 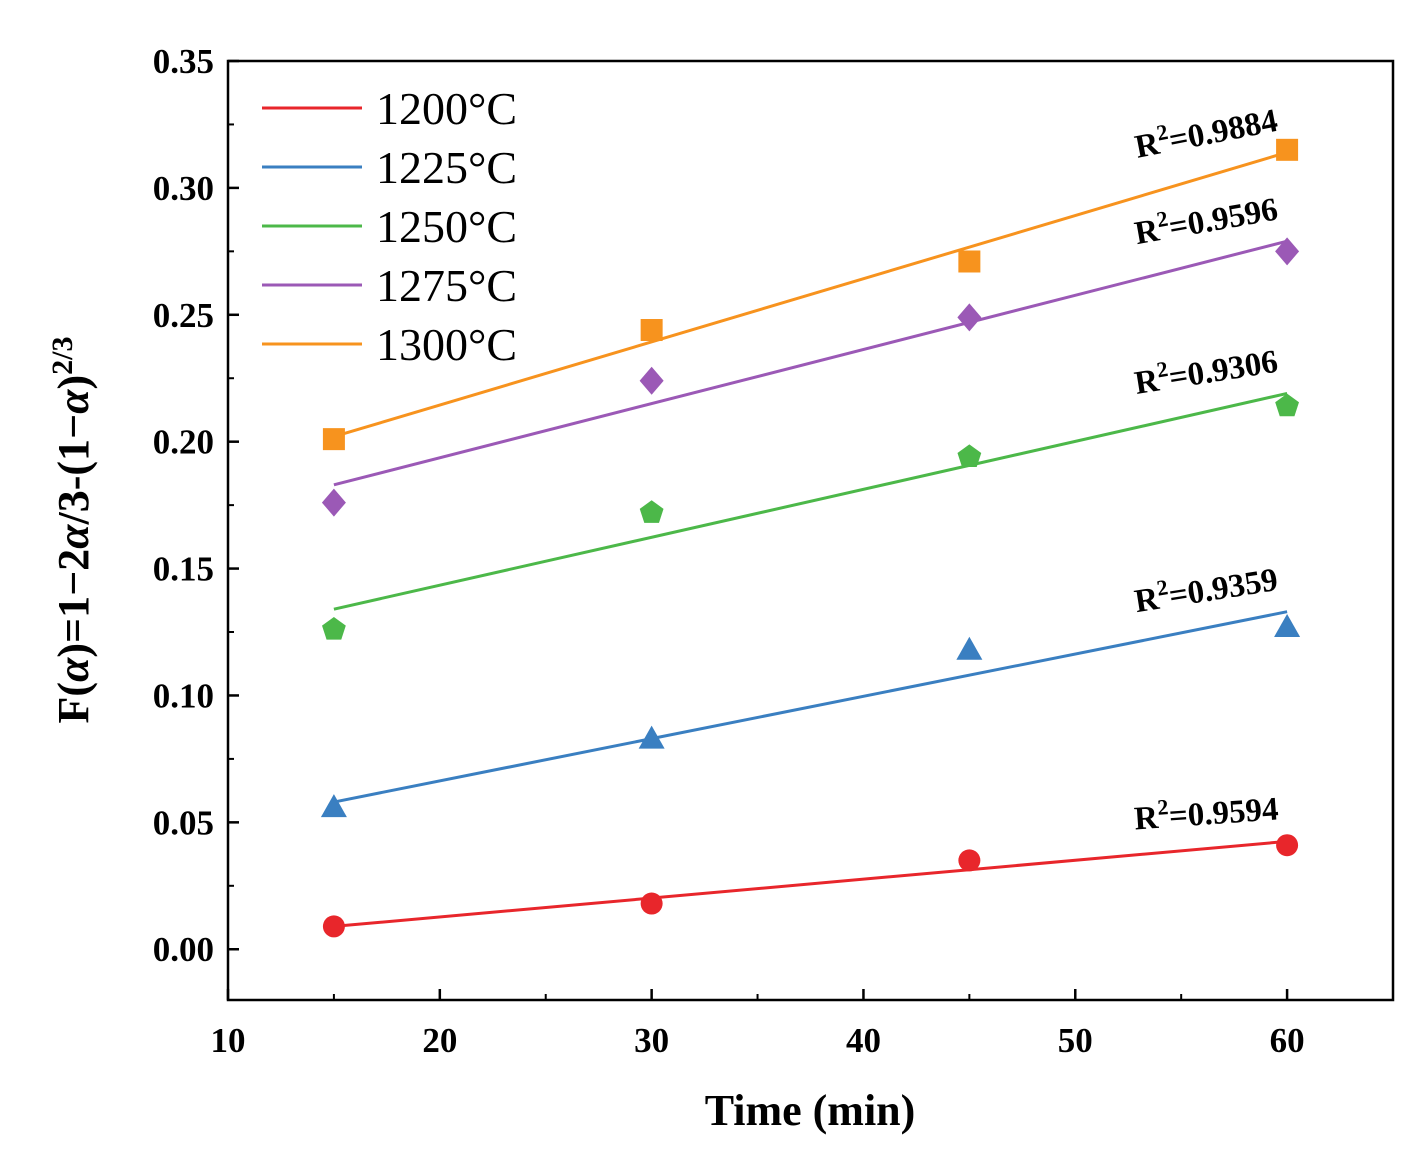 I want to click on r2-annotation: R2=0.9306, so click(x=1205, y=370).